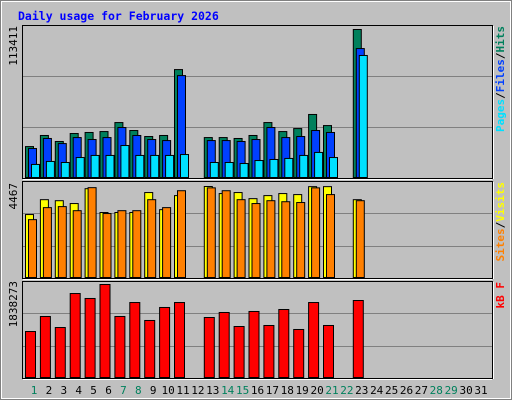  What do you see at coordinates (316, 390) in the screenshot?
I see `x-tick-label: 20` at bounding box center [316, 390].